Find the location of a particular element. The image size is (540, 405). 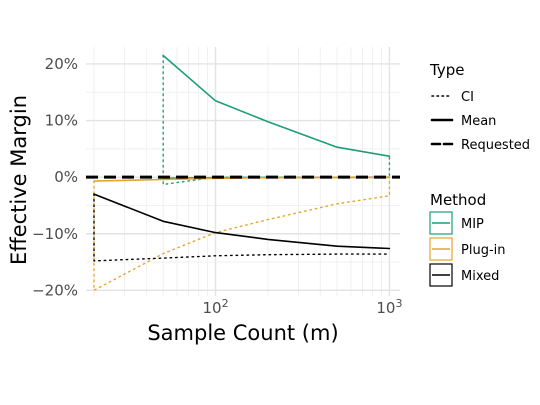

legend-method-items: MIP Plug-in Mixed is located at coordinates (467, 249).